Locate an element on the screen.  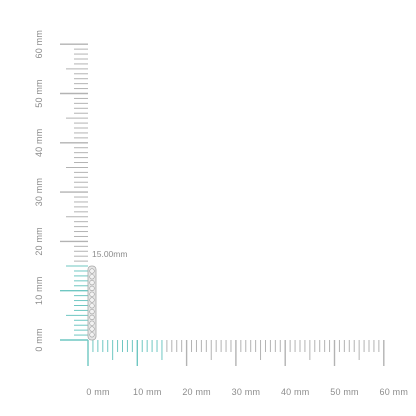
vertical-ruler-labels: 0 mm 10 mm 20 mm 30 mm 40 mm 50 mm 60 mm is located at coordinates (39, 191).